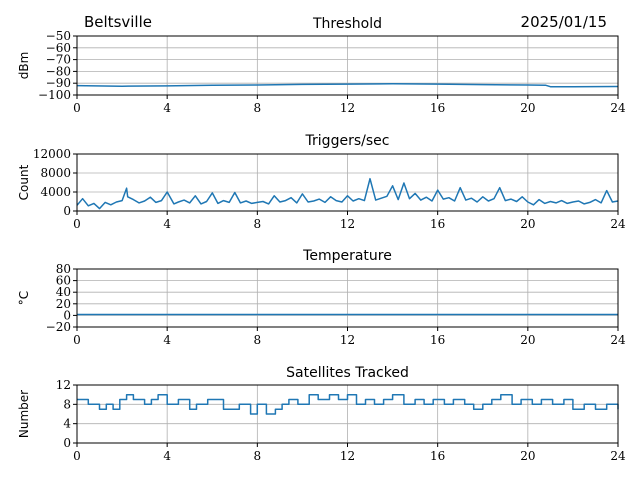  What do you see at coordinates (437, 224) in the screenshot?
I see `panel-2-x-tick-label-4: 16` at bounding box center [437, 224].